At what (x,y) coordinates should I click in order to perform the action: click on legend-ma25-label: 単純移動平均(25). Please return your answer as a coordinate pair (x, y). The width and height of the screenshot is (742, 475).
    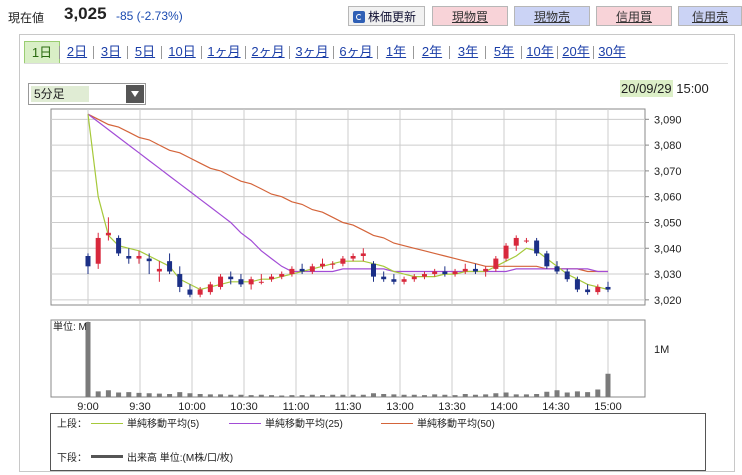
    Looking at the image, I should click on (304, 424).